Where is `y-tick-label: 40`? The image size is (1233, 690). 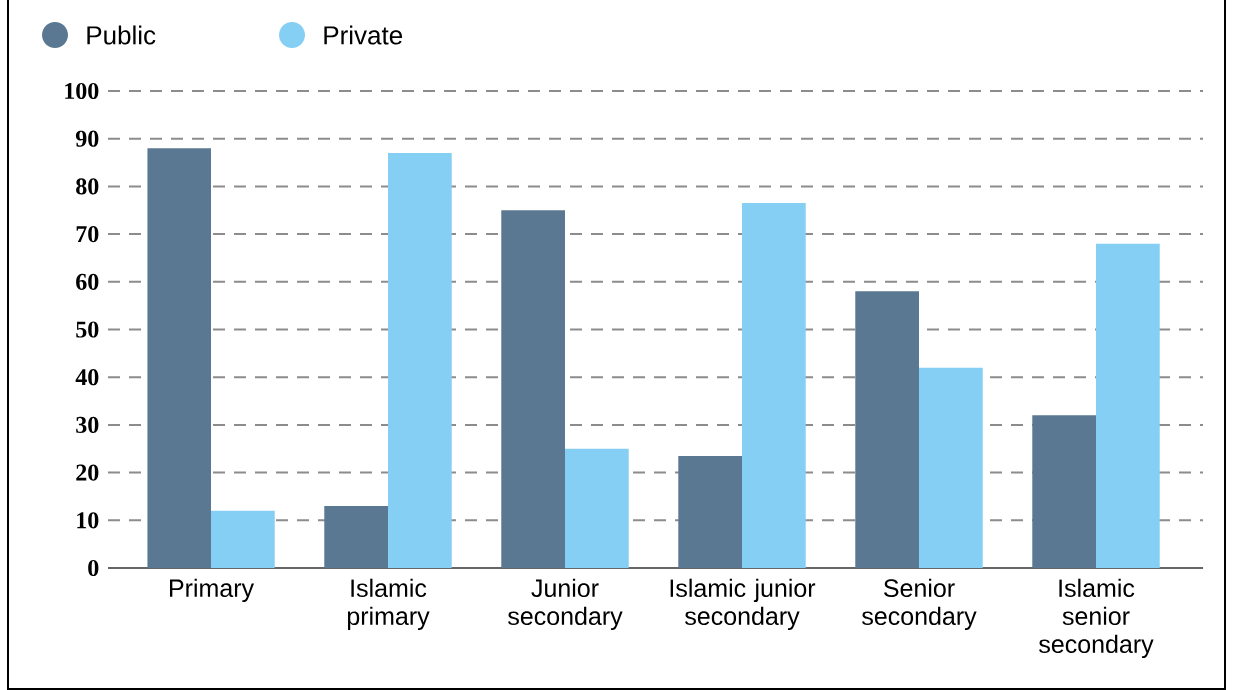
y-tick-label: 40 is located at coordinates (87, 377).